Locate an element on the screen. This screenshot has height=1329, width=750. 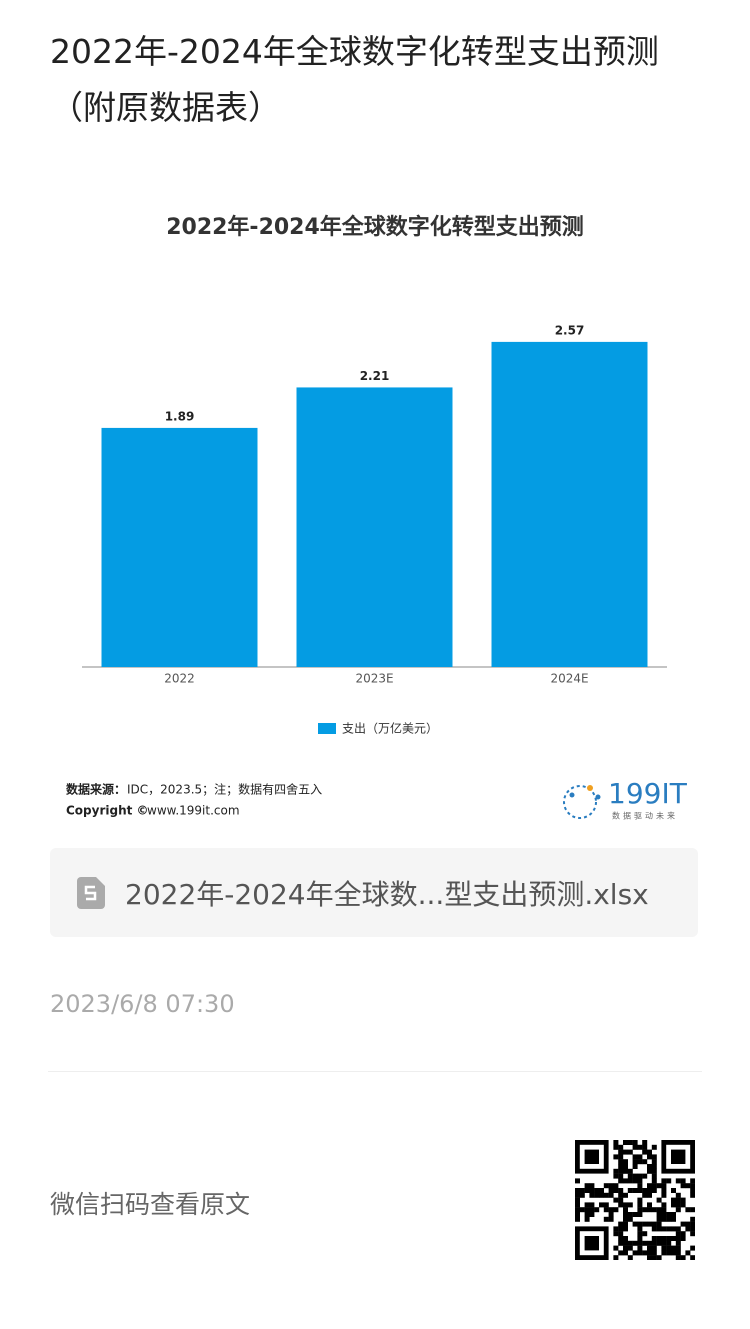
bar is located at coordinates (569, 504).